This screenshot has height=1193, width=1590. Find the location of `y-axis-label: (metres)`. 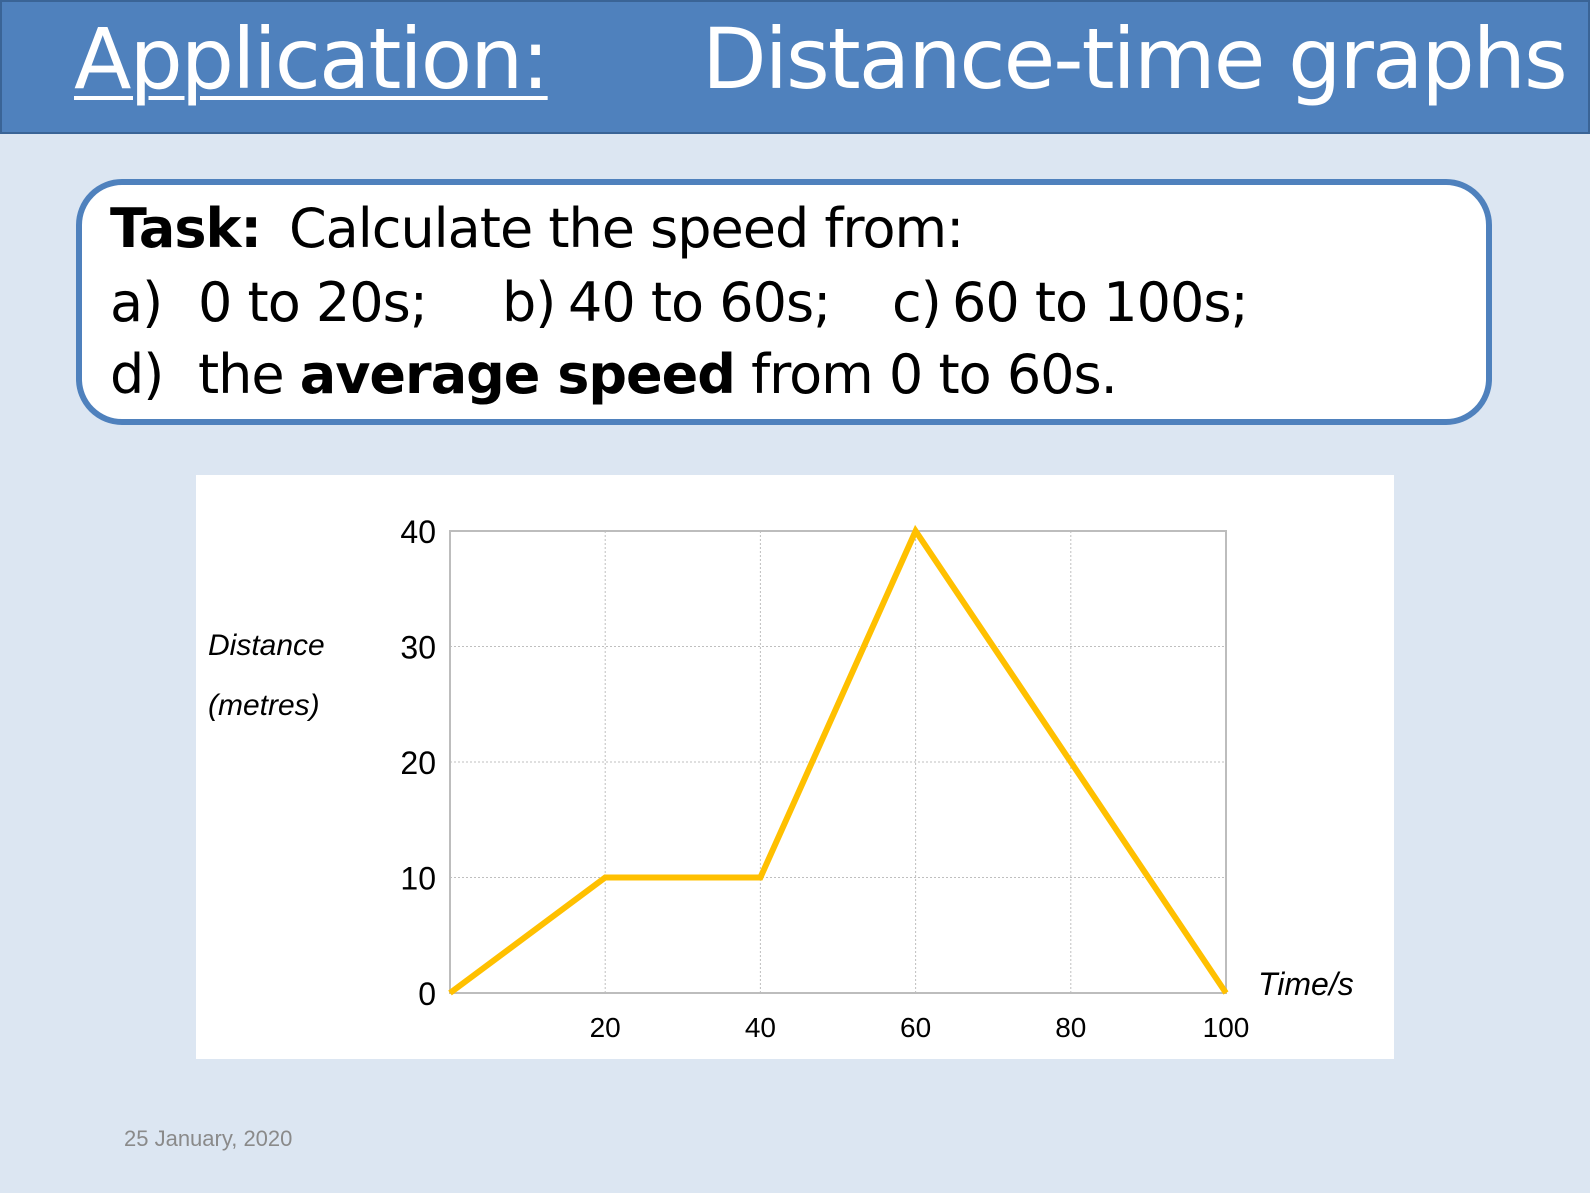

y-axis-label: (metres) is located at coordinates (264, 705).